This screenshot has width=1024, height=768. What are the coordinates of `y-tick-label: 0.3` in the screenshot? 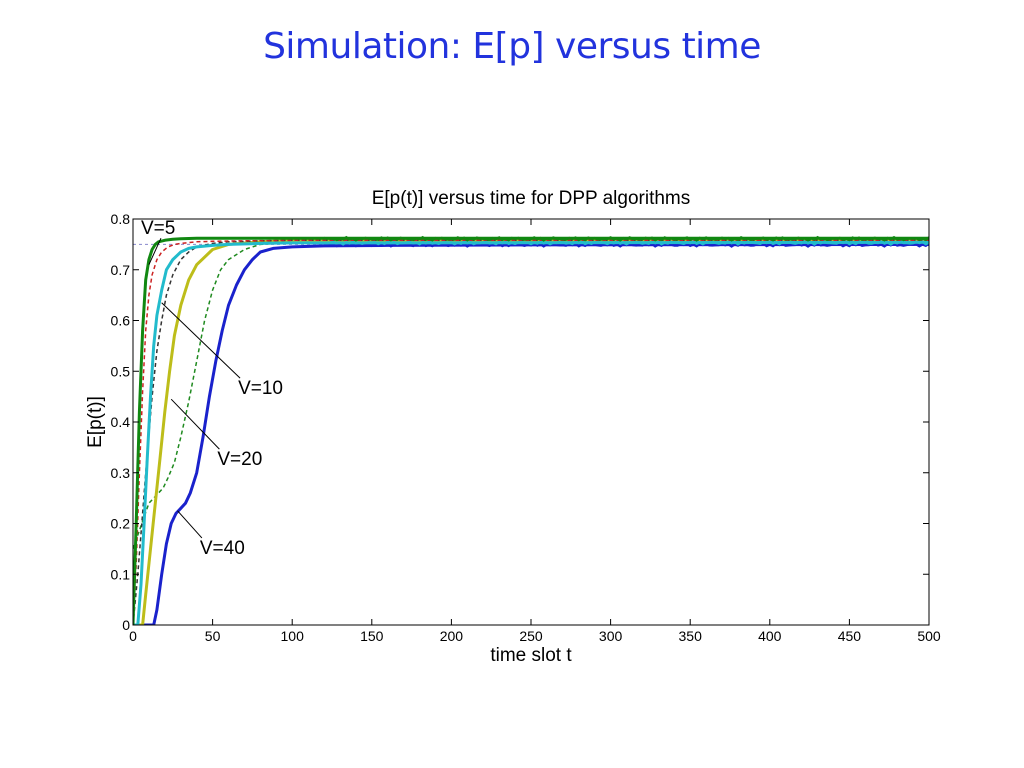 It's located at (121, 473).